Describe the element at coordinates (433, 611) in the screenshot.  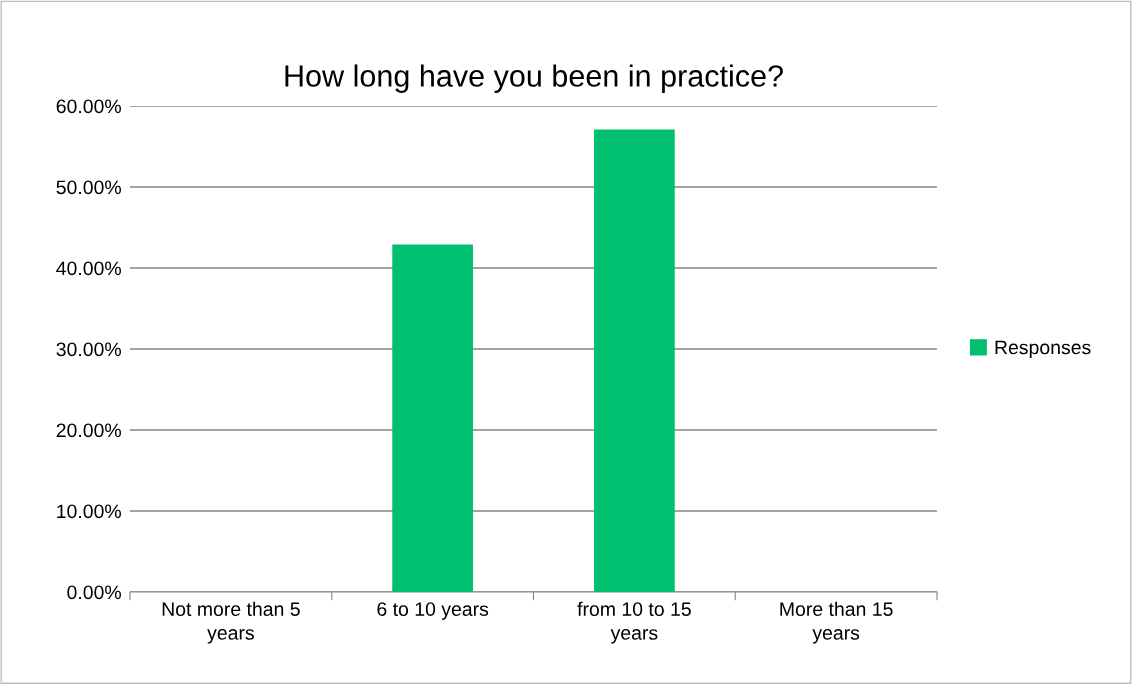
I see `x-tick-label: 6 to 10 years` at that location.